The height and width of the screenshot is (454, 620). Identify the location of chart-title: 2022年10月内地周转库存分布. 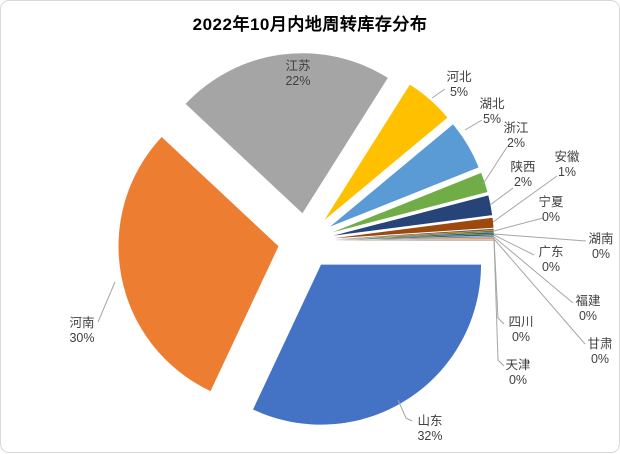
(310, 24).